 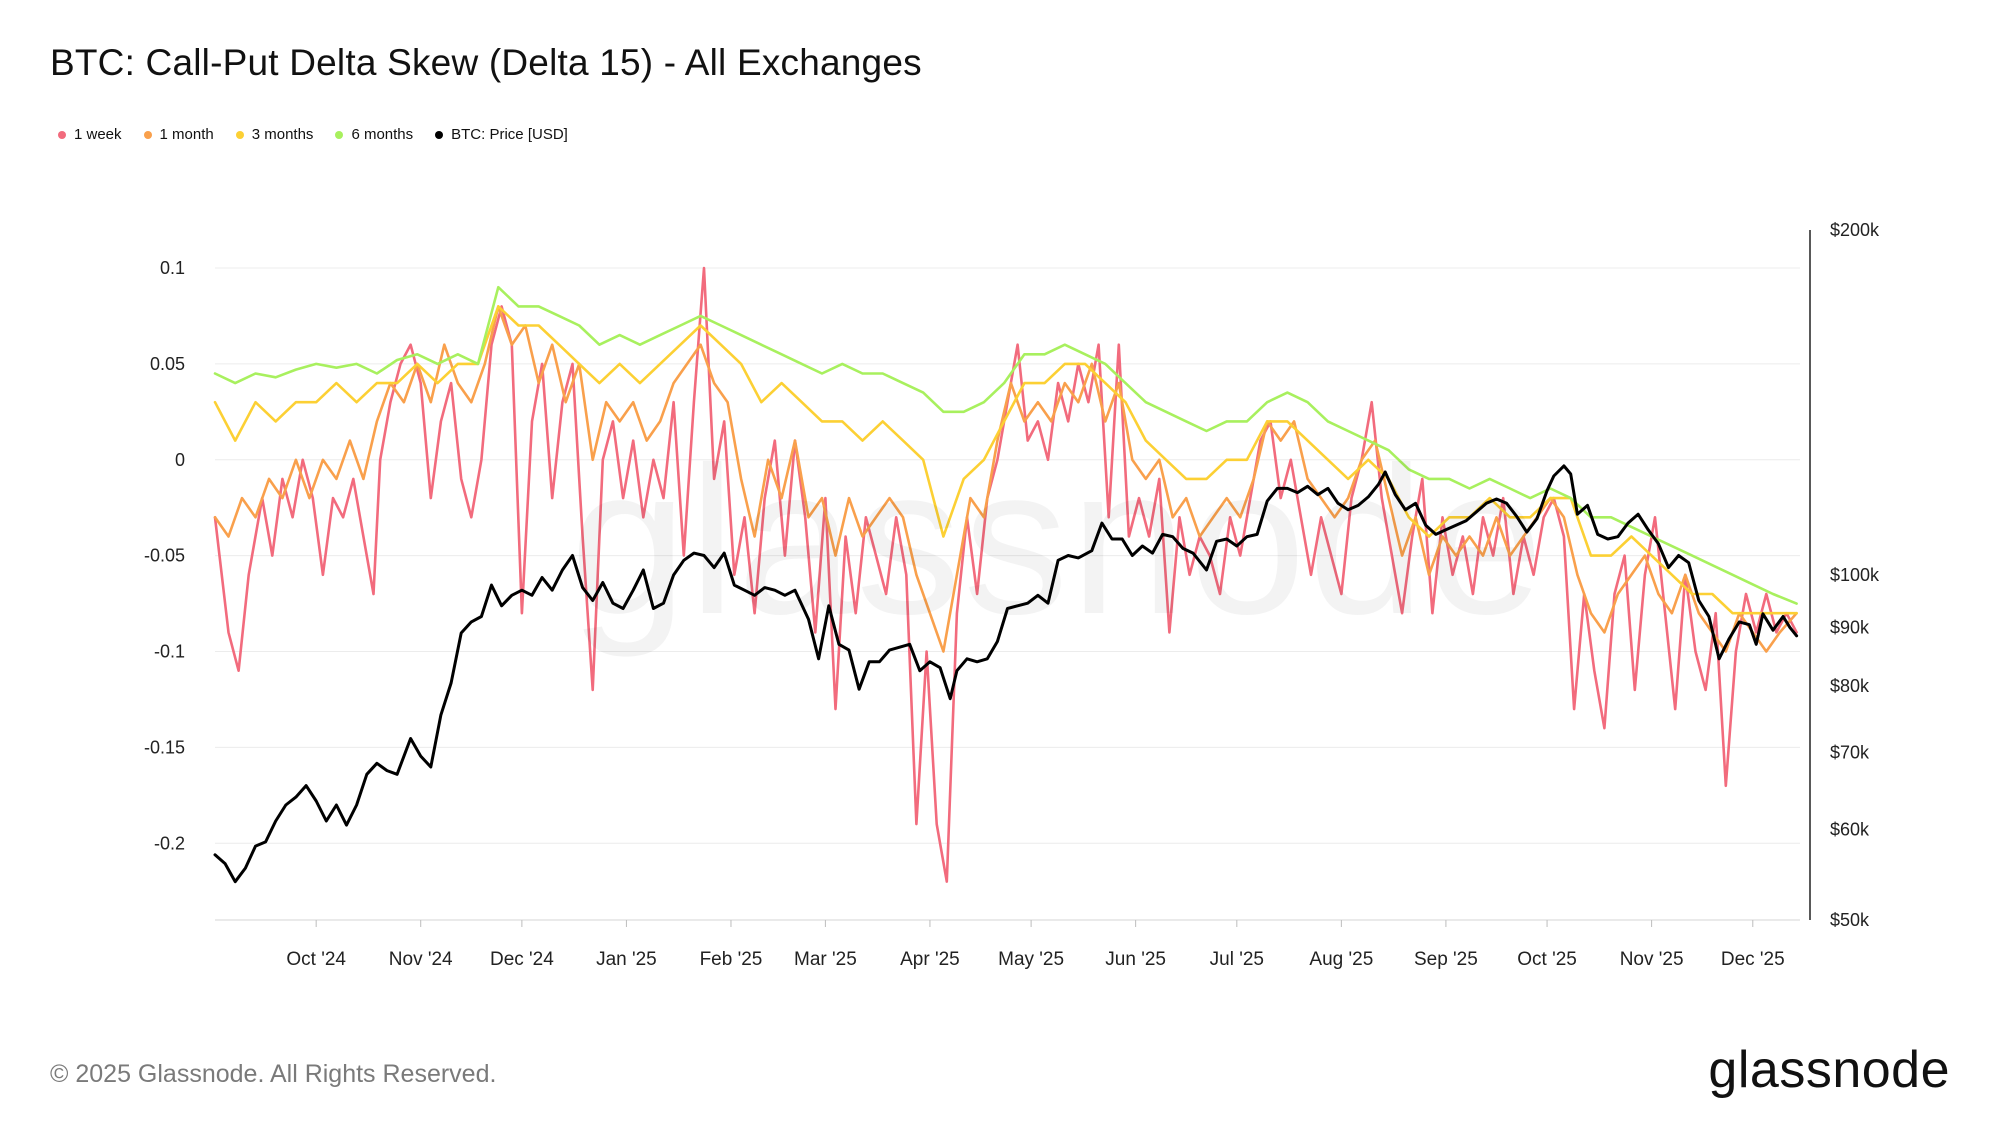 What do you see at coordinates (169, 843) in the screenshot?
I see `y-left-tick-label: -0.2` at bounding box center [169, 843].